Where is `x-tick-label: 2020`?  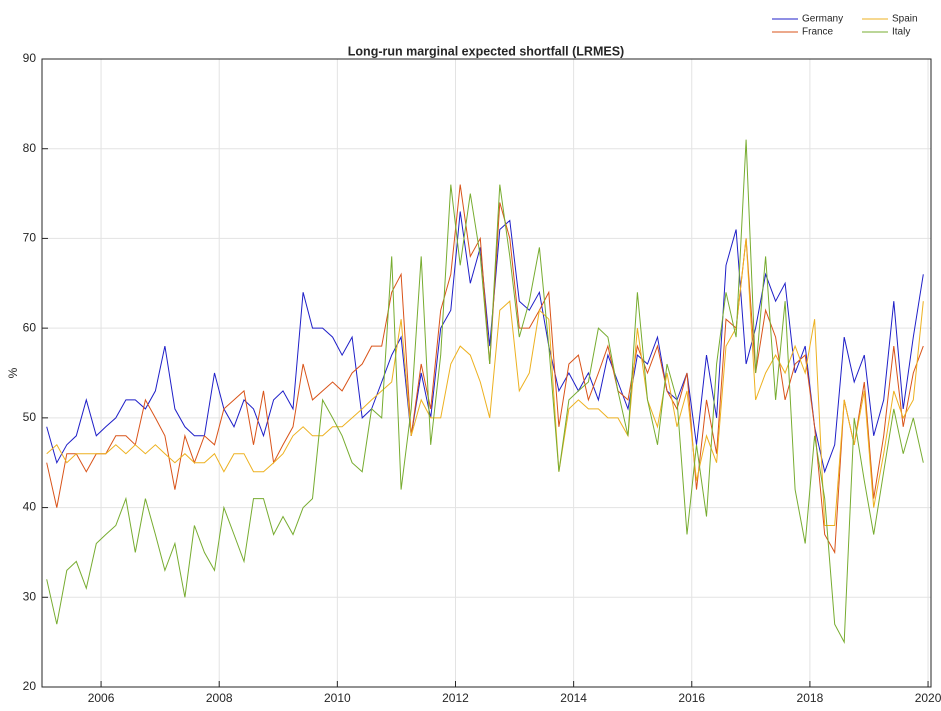
x-tick-label: 2020 is located at coordinates (928, 698).